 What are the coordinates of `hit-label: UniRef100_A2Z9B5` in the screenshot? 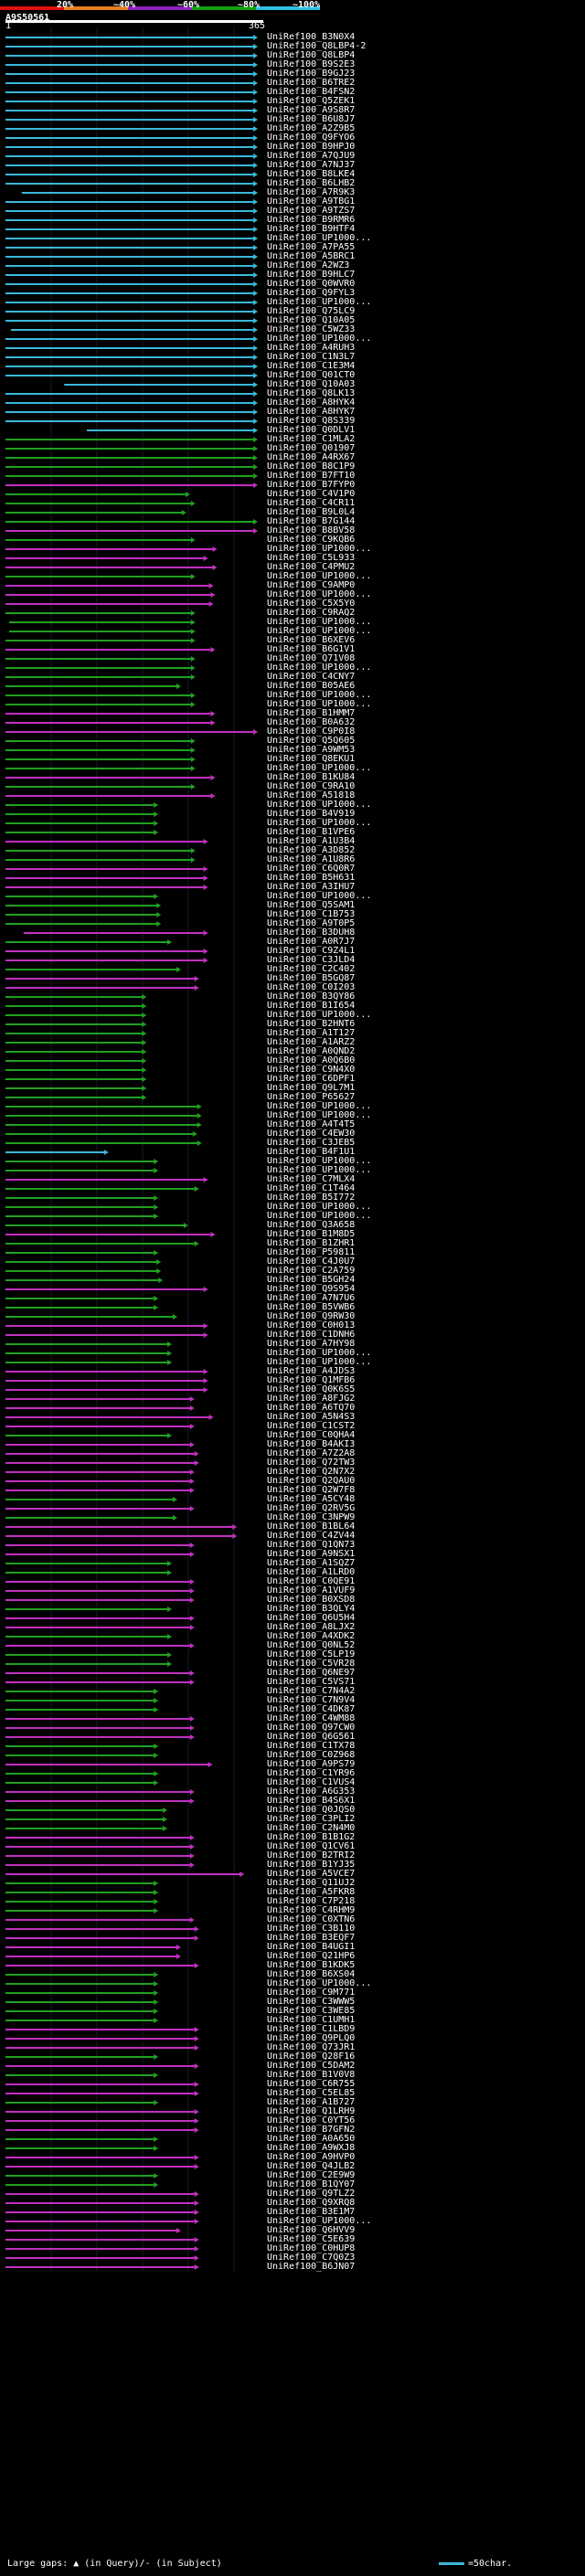 It's located at (312, 128).